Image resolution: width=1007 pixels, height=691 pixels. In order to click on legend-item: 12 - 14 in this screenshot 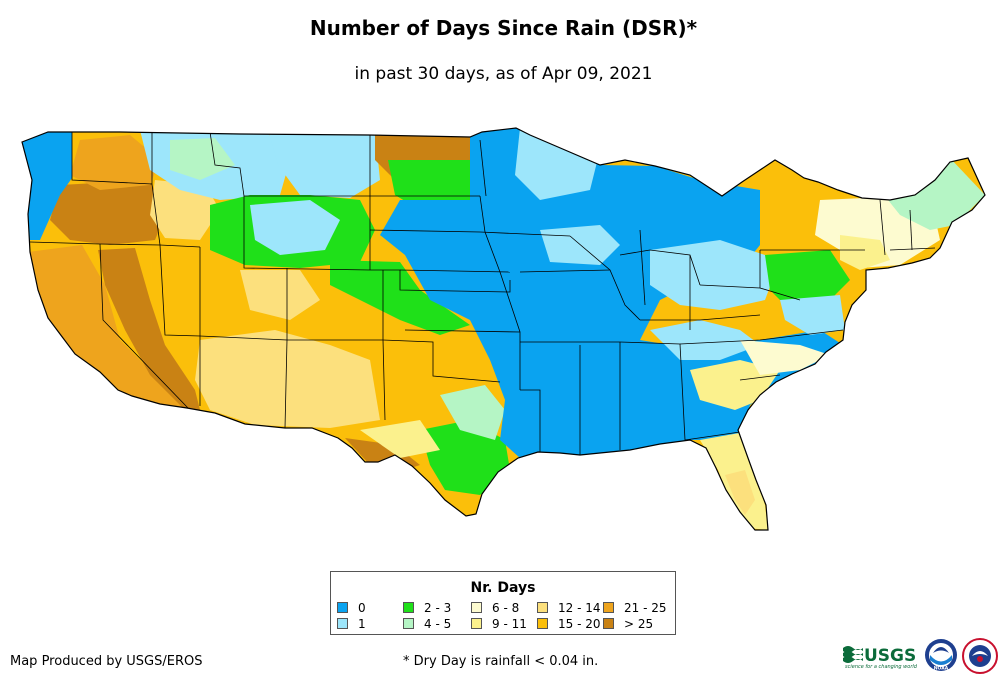, I will do `click(569, 608)`.